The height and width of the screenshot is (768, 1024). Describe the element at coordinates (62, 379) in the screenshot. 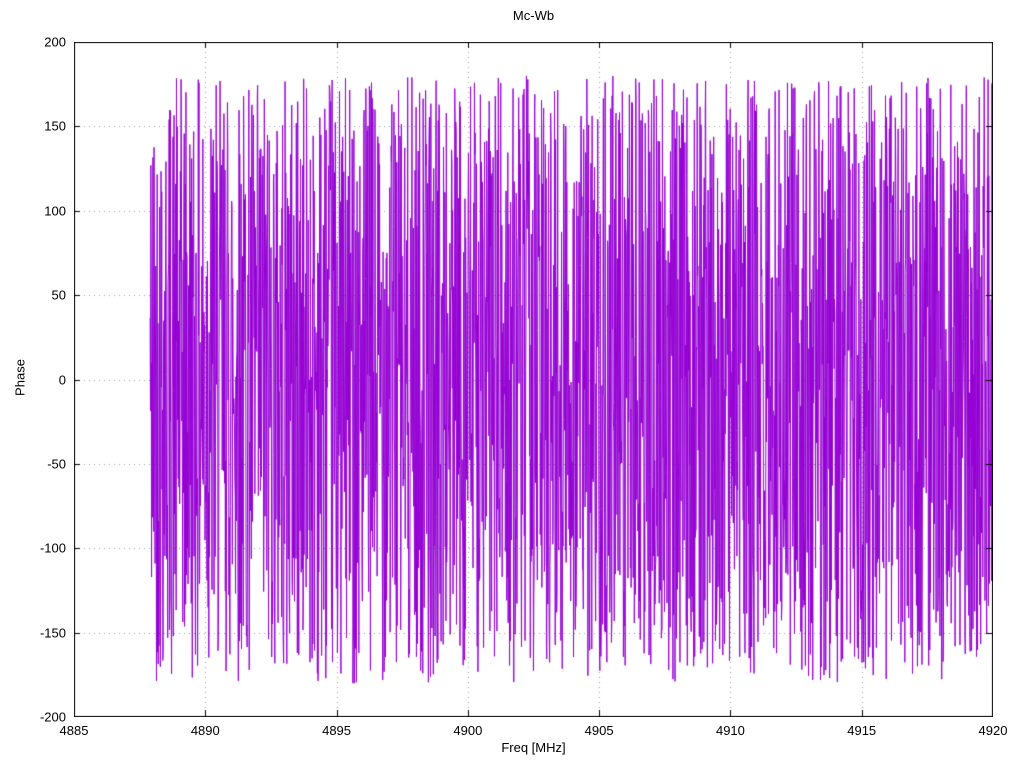

I see `y-tick-label: 0` at that location.